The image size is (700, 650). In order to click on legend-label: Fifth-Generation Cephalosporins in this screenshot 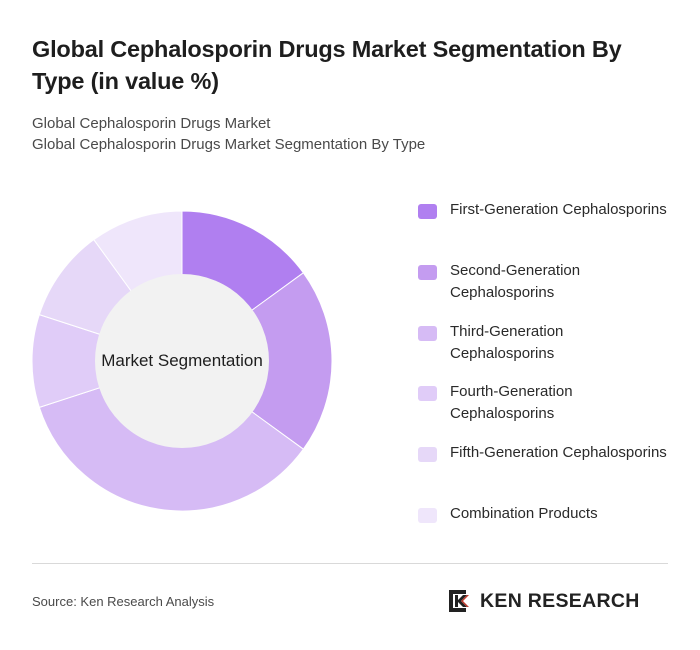, I will do `click(558, 452)`.